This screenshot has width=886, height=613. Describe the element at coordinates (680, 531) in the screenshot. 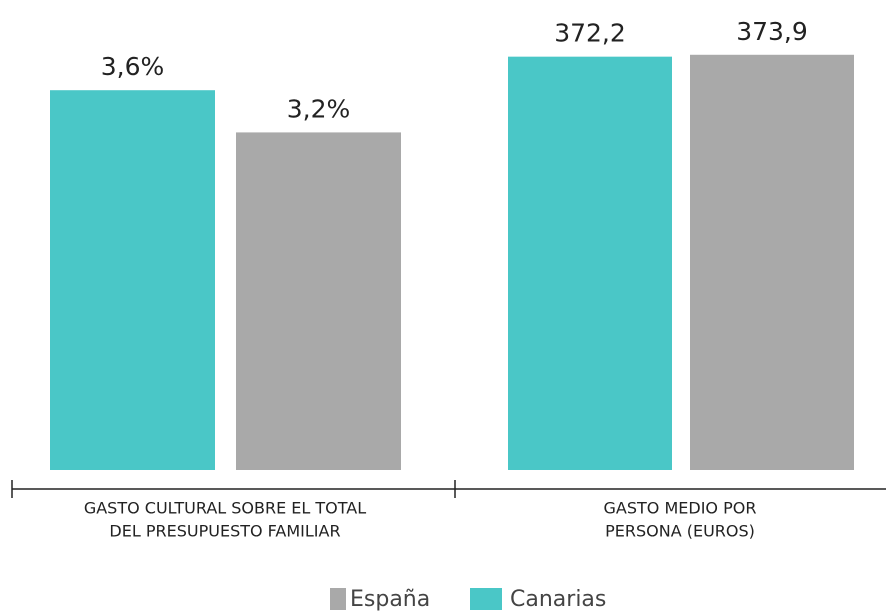

I see `x-axis-label: PERSONA (EUROS)` at that location.